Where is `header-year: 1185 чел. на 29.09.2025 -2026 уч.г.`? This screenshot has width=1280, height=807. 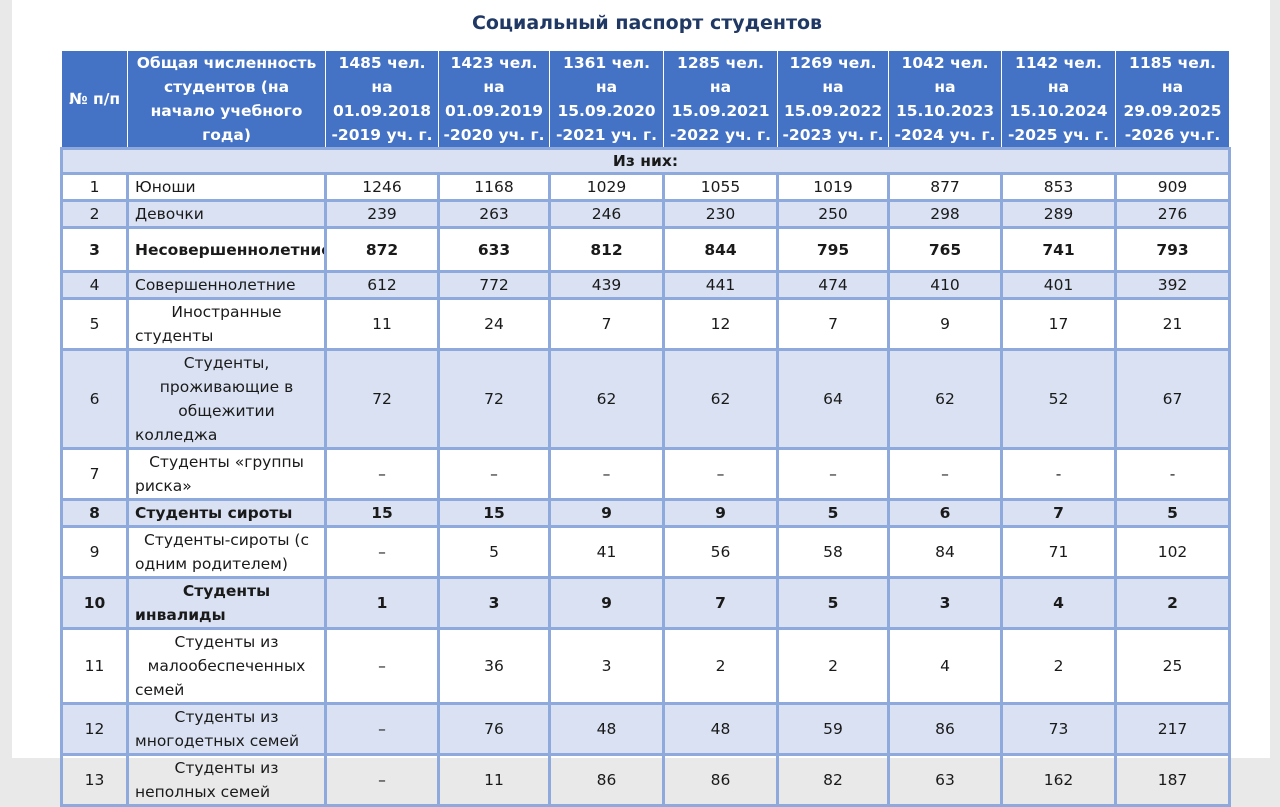
header-year: 1185 чел. на 29.09.2025 -2026 уч.г. is located at coordinates (1172, 99).